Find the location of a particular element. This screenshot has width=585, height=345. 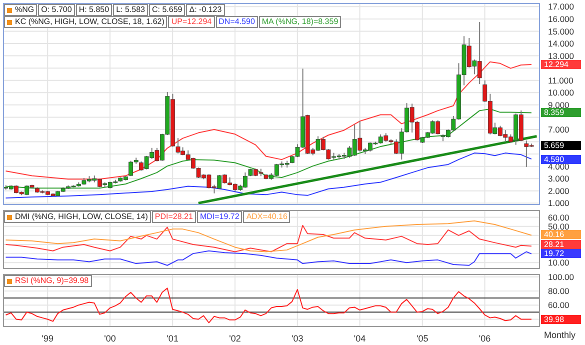

x-tick-label: '06 is located at coordinates (484, 338).